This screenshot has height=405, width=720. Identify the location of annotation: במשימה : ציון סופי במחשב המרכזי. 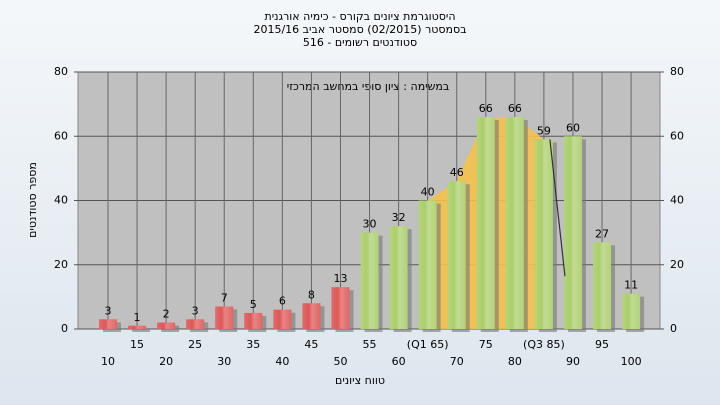
(368, 86).